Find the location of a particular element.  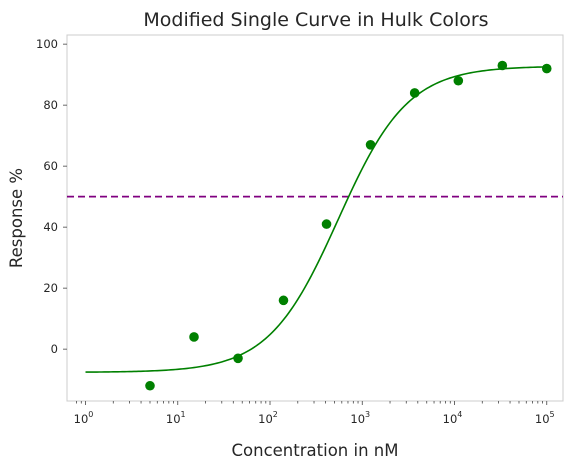

x-tick-label: 10⁴ is located at coordinates (453, 418).